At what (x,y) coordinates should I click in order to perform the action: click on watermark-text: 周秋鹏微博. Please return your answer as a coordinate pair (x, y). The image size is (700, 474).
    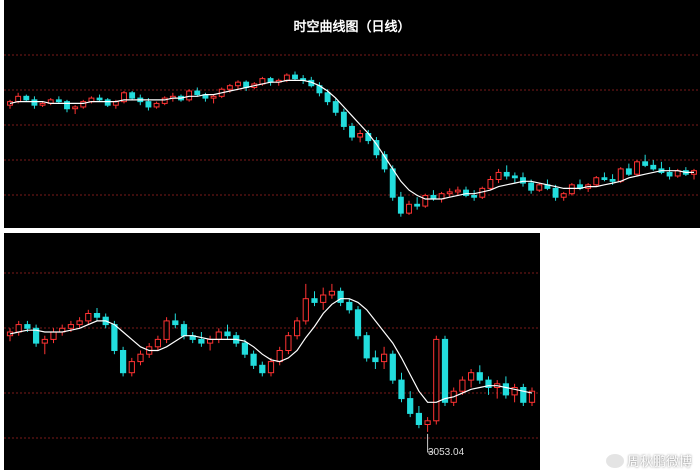
    Looking at the image, I should click on (659, 462).